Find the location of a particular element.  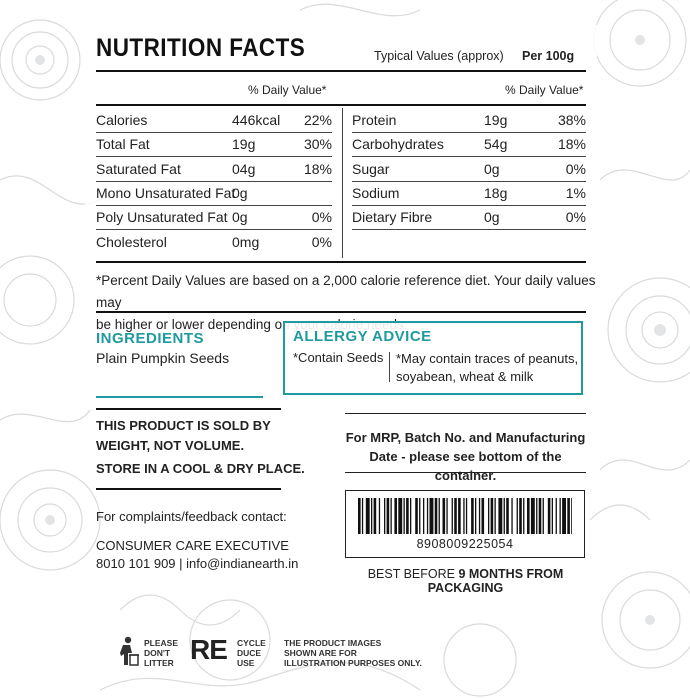

nutrient-name: Poly Unsaturated Fat is located at coordinates (162, 217).